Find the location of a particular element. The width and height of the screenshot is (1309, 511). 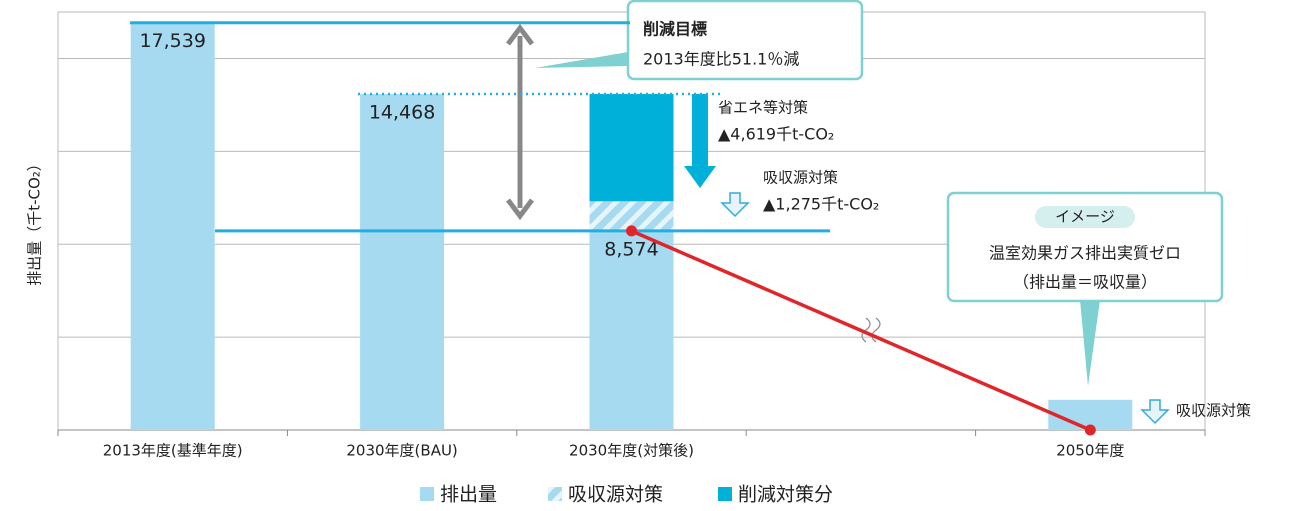

absorption-2050: 吸収源対策 is located at coordinates (1213, 411).